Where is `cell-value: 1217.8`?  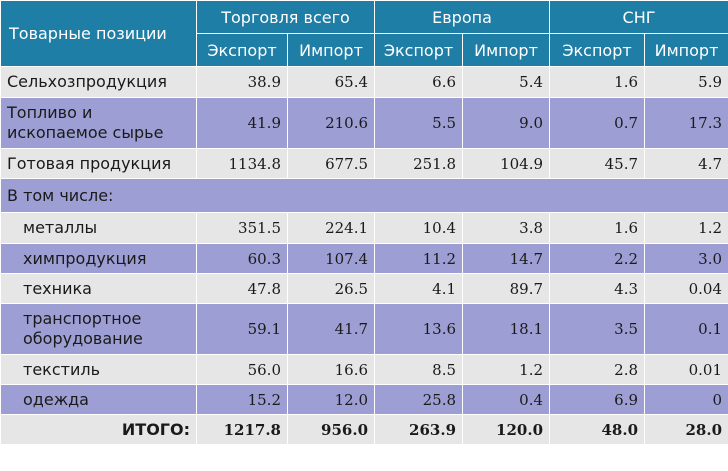
cell-value: 1217.8 is located at coordinates (242, 429).